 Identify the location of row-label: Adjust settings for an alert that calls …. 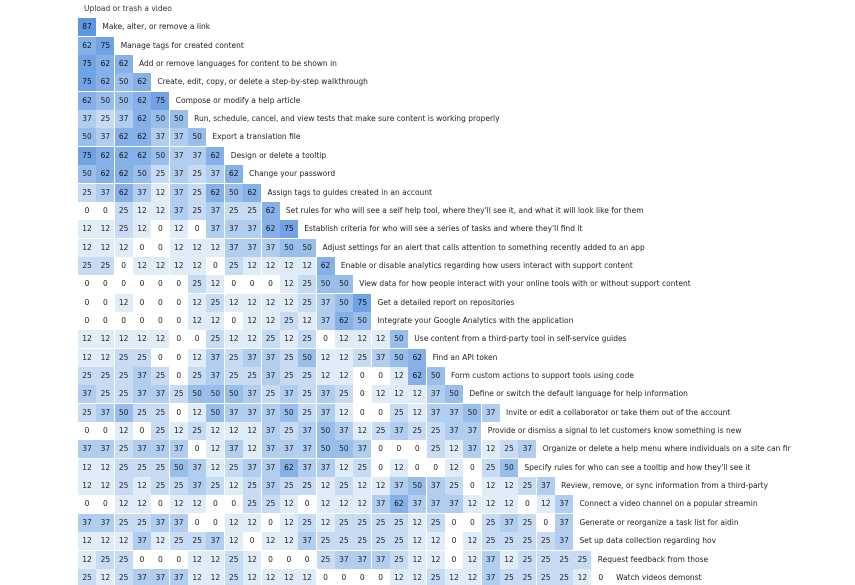
(483, 247).